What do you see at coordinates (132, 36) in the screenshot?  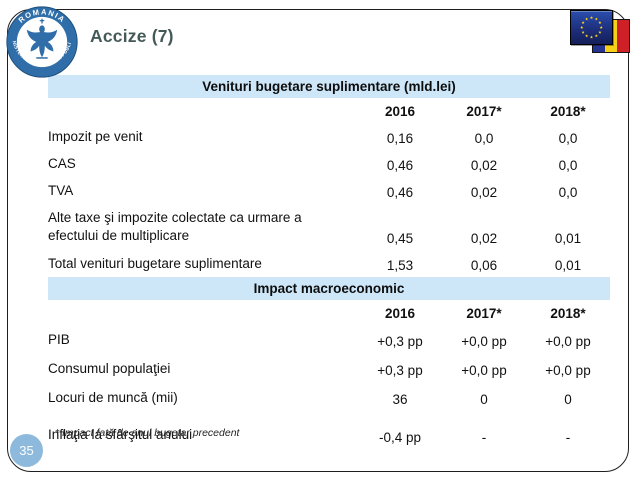 I see `slide-title: Accize (7)` at bounding box center [132, 36].